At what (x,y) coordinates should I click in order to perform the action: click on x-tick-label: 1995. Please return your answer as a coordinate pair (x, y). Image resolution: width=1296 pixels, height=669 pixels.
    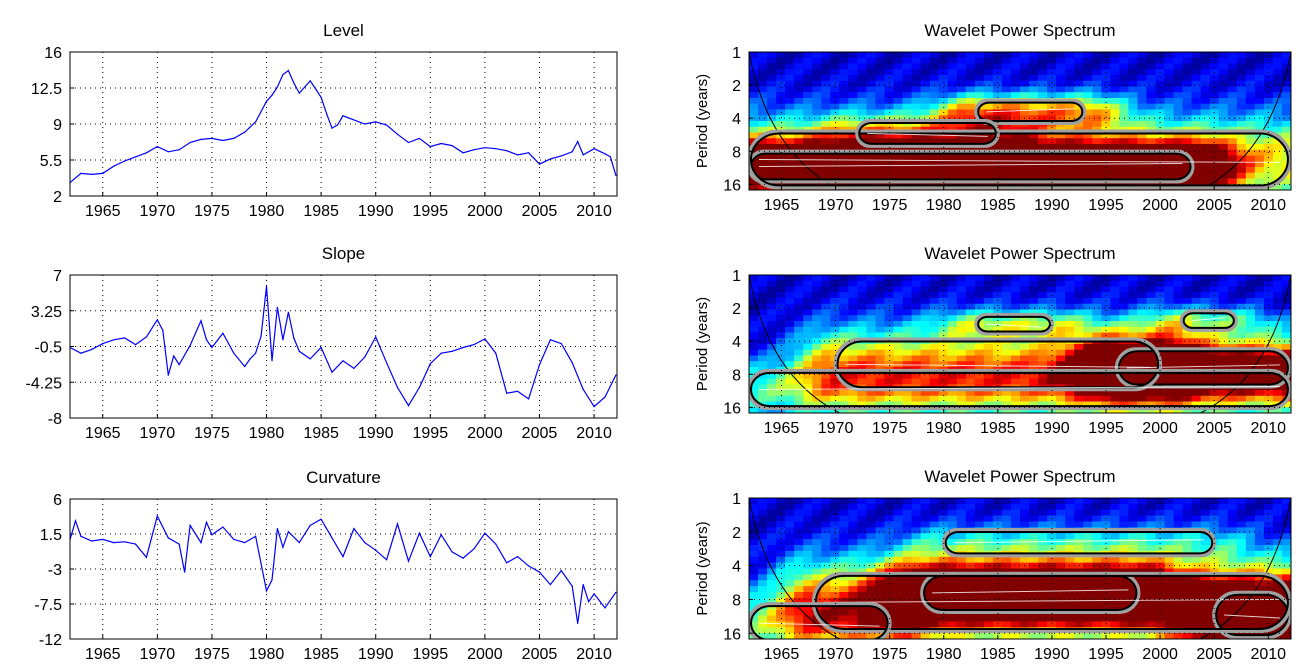
    Looking at the image, I should click on (431, 433).